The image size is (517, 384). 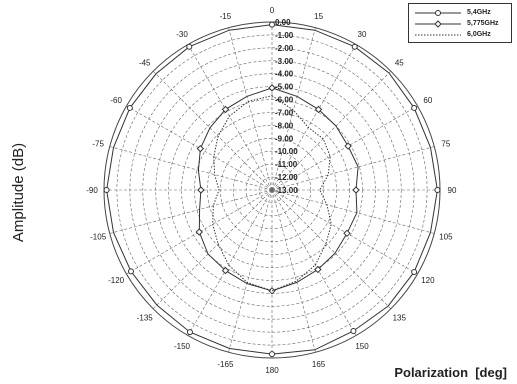 I want to click on legend-label-2: 6,0GHz, so click(x=479, y=34).